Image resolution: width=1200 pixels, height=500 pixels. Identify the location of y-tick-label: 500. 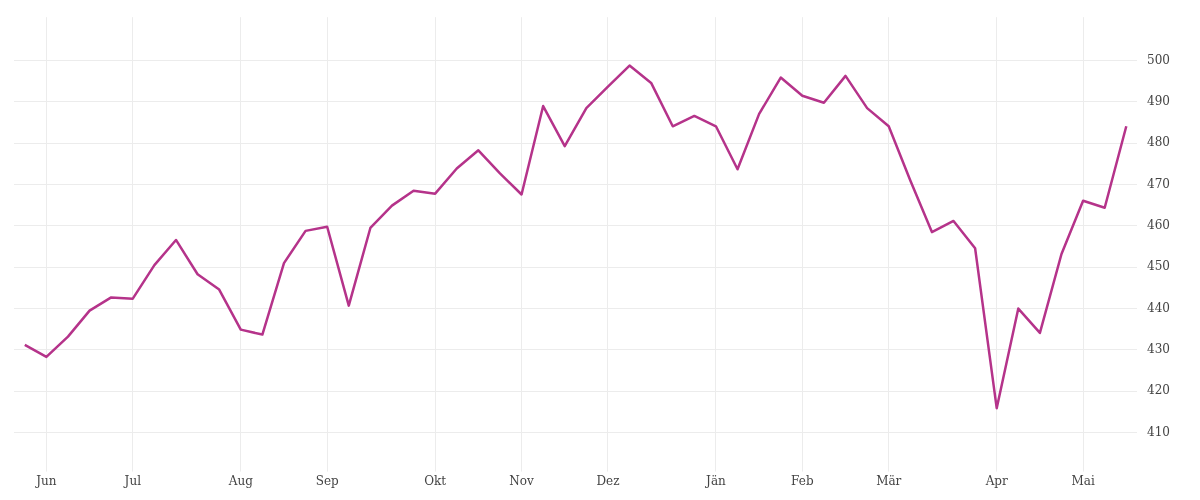
(1158, 59).